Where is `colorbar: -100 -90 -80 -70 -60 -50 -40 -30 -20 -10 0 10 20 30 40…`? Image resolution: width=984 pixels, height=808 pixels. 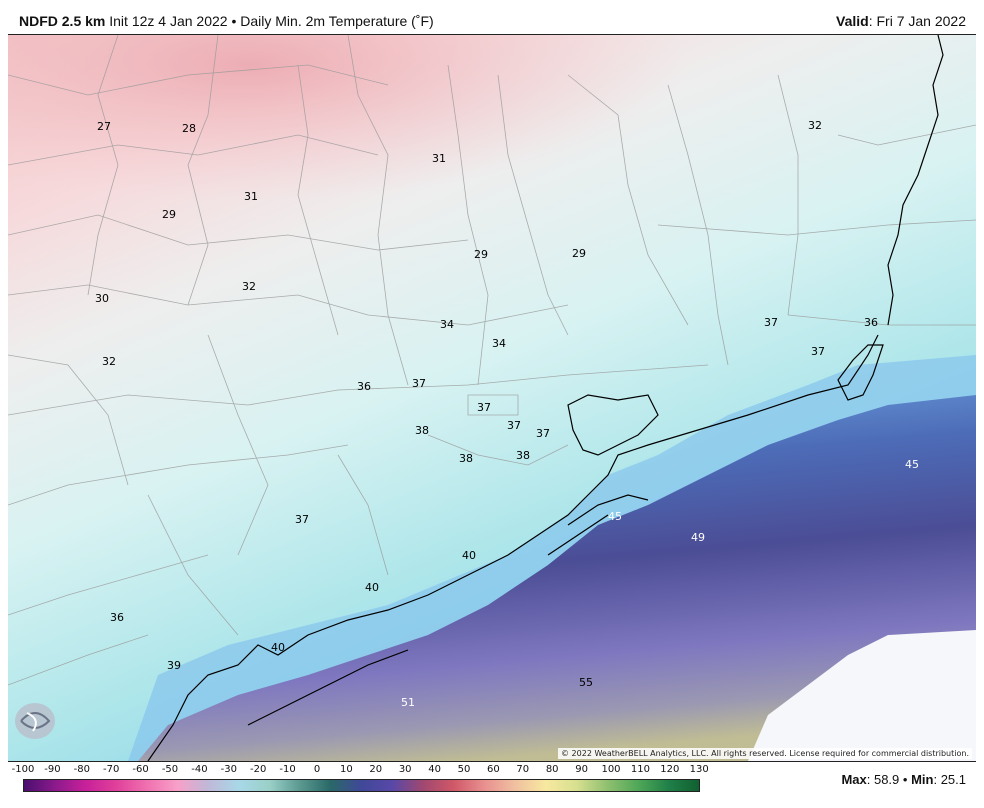 colorbar: -100 -90 -80 -70 -60 -50 -40 -30 -20 -10 0 10 20 30 40… is located at coordinates (492, 784).